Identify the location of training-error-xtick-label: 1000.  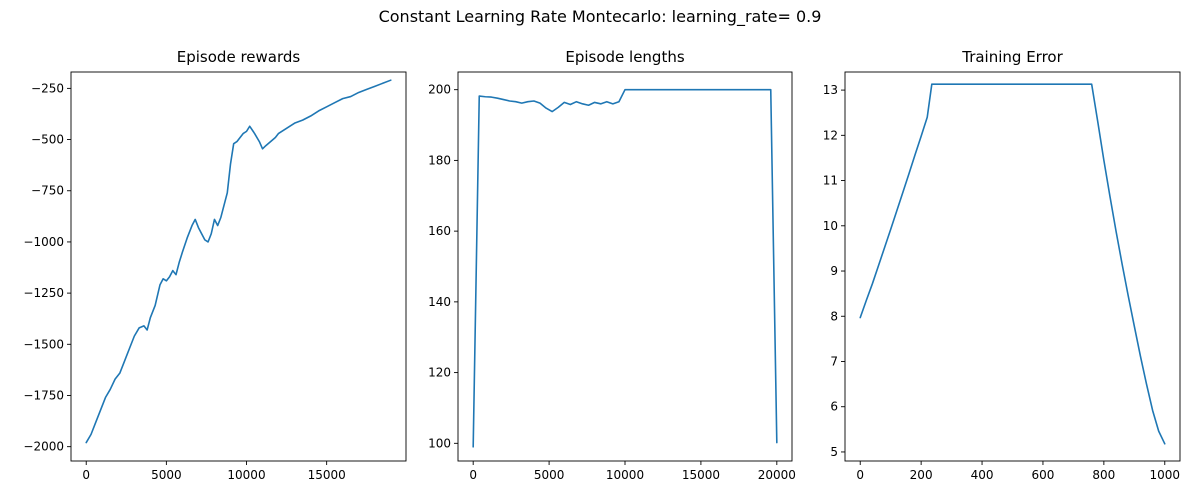
(1164, 475).